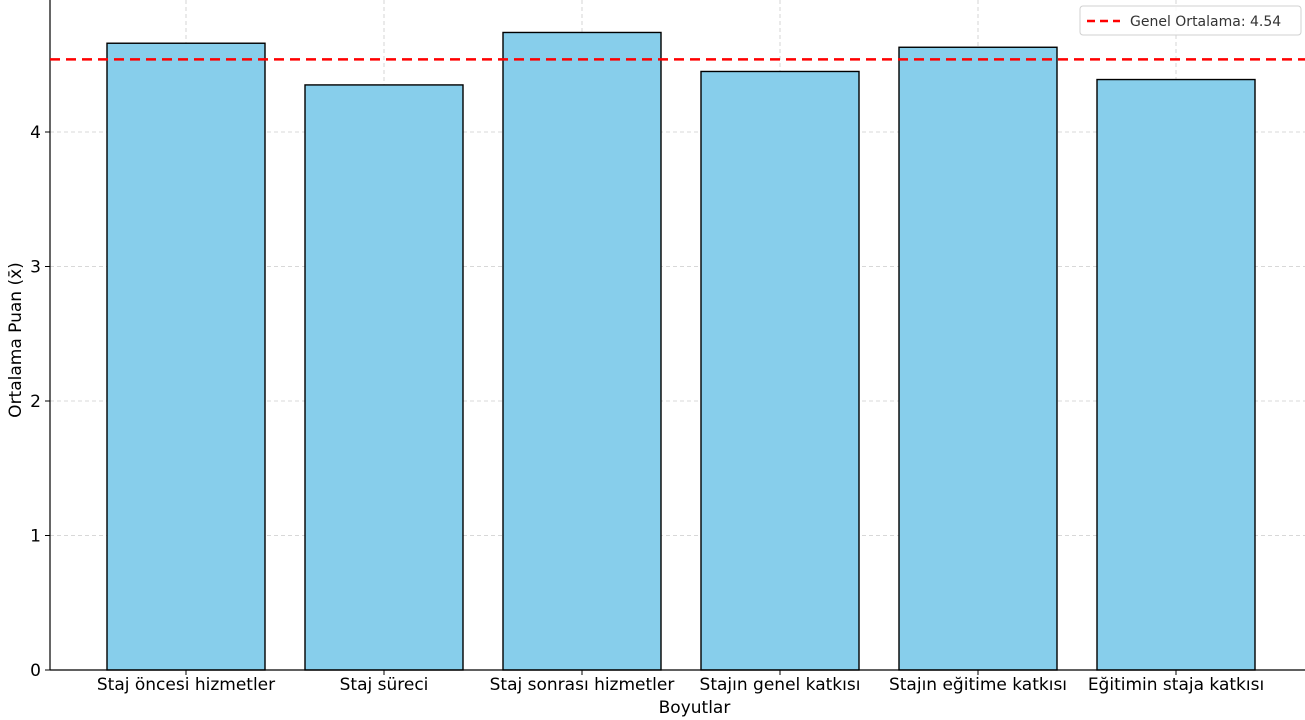  Describe the element at coordinates (582, 685) in the screenshot. I see `x-tick-label: Staj sonrası hizmetler` at that location.